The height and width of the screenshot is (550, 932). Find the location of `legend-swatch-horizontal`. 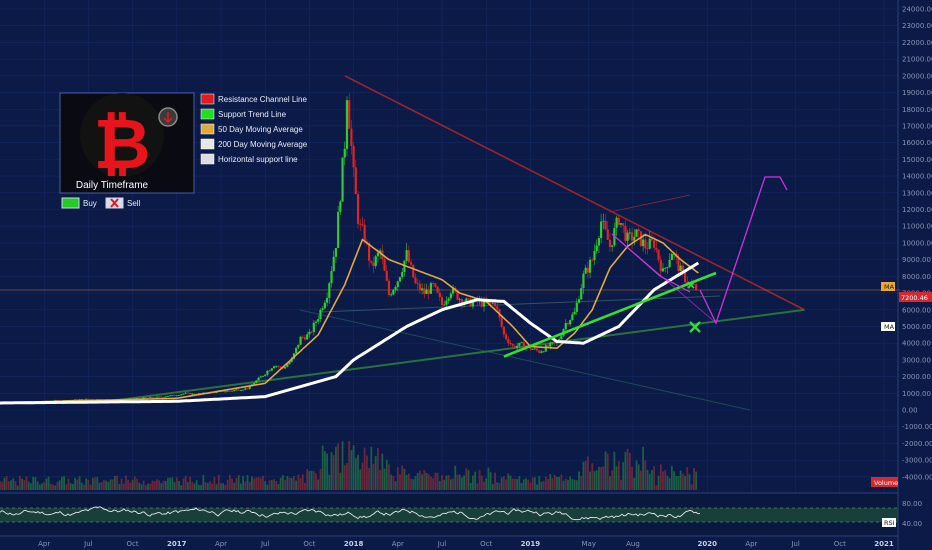

legend-swatch-horizontal is located at coordinates (207, 159).